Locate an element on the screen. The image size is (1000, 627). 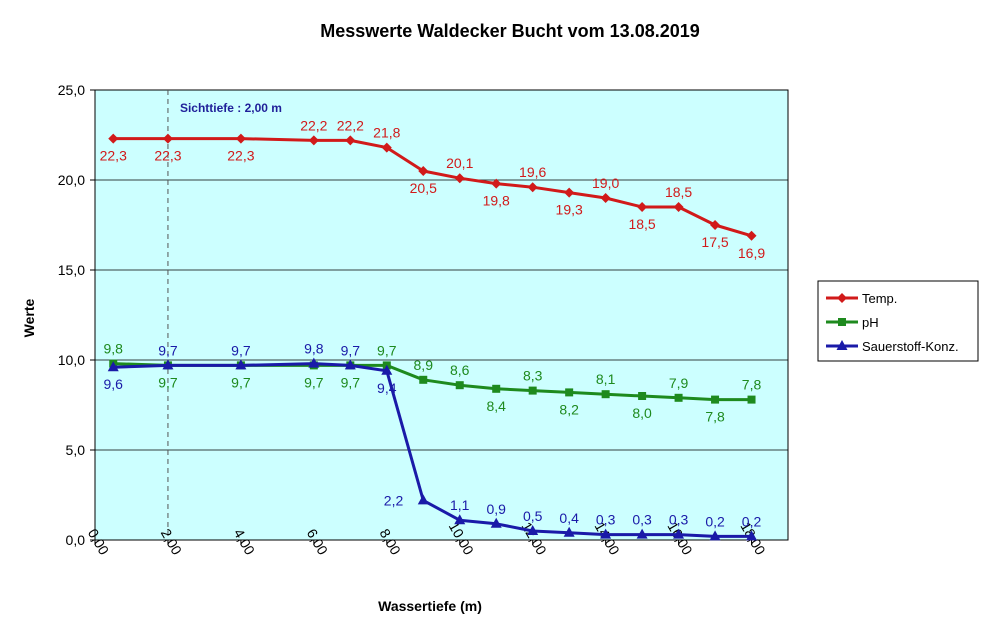
legend-entry: Temp. is located at coordinates (879, 298).